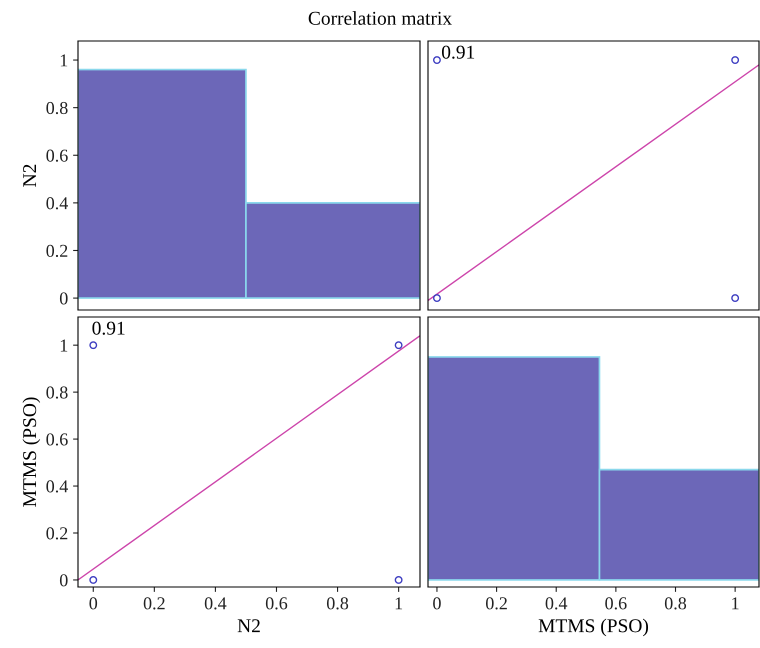 Image resolution: width=760 pixels, height=648 pixels. What do you see at coordinates (593, 627) in the screenshot?
I see `x-axis-title: MTMS (PSO)` at bounding box center [593, 627].